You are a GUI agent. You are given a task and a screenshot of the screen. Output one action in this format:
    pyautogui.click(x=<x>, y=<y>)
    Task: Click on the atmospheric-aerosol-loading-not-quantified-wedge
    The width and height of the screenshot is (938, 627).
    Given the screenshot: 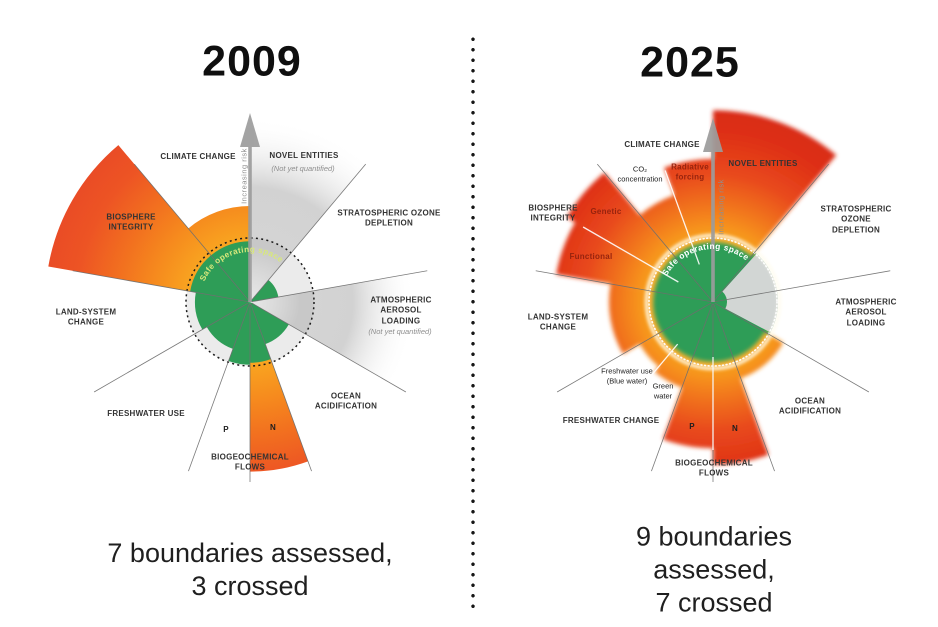 What is the action you would take?
    pyautogui.click(x=333, y=329)
    